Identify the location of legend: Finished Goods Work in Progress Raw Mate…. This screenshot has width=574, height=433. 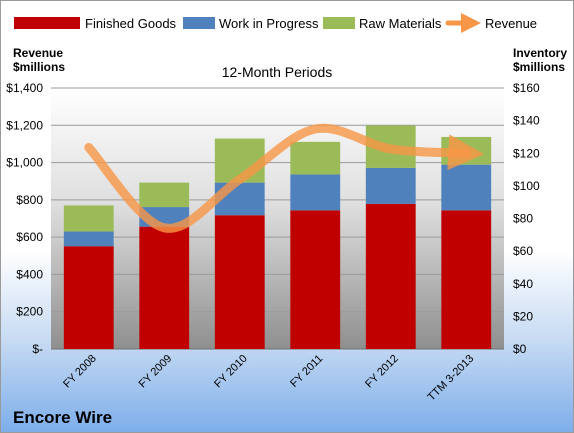
(275, 23).